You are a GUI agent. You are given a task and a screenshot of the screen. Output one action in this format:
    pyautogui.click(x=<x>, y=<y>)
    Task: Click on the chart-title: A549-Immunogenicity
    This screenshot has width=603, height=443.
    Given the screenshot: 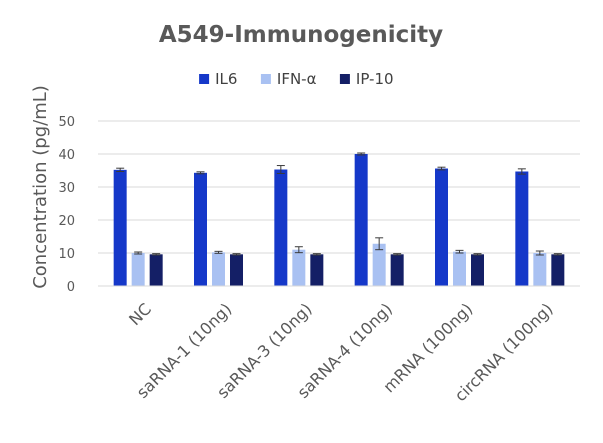 What is the action you would take?
    pyautogui.click(x=301, y=35)
    